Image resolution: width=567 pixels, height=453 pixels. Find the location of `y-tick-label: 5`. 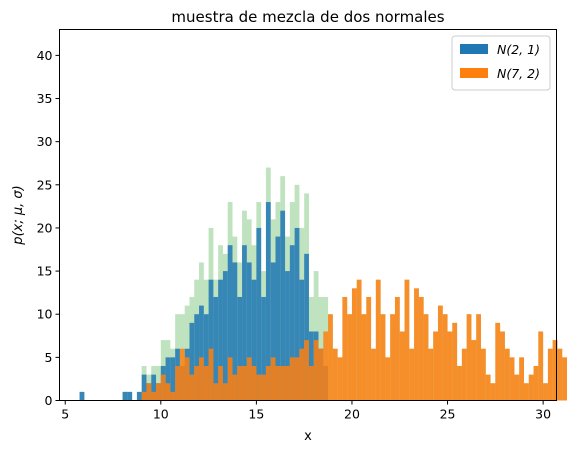

y-tick-label: 5 is located at coordinates (49, 357).